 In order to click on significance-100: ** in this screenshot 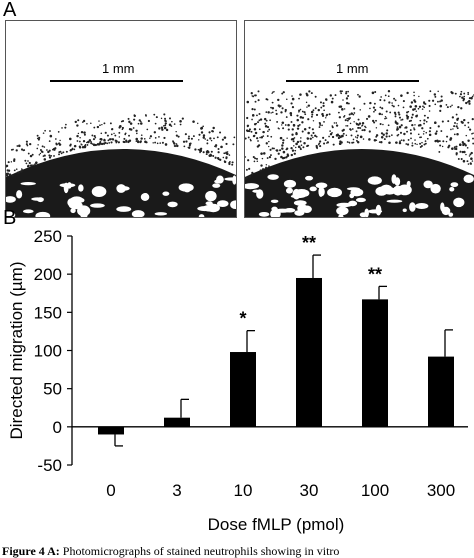, I will do `click(375, 274)`.